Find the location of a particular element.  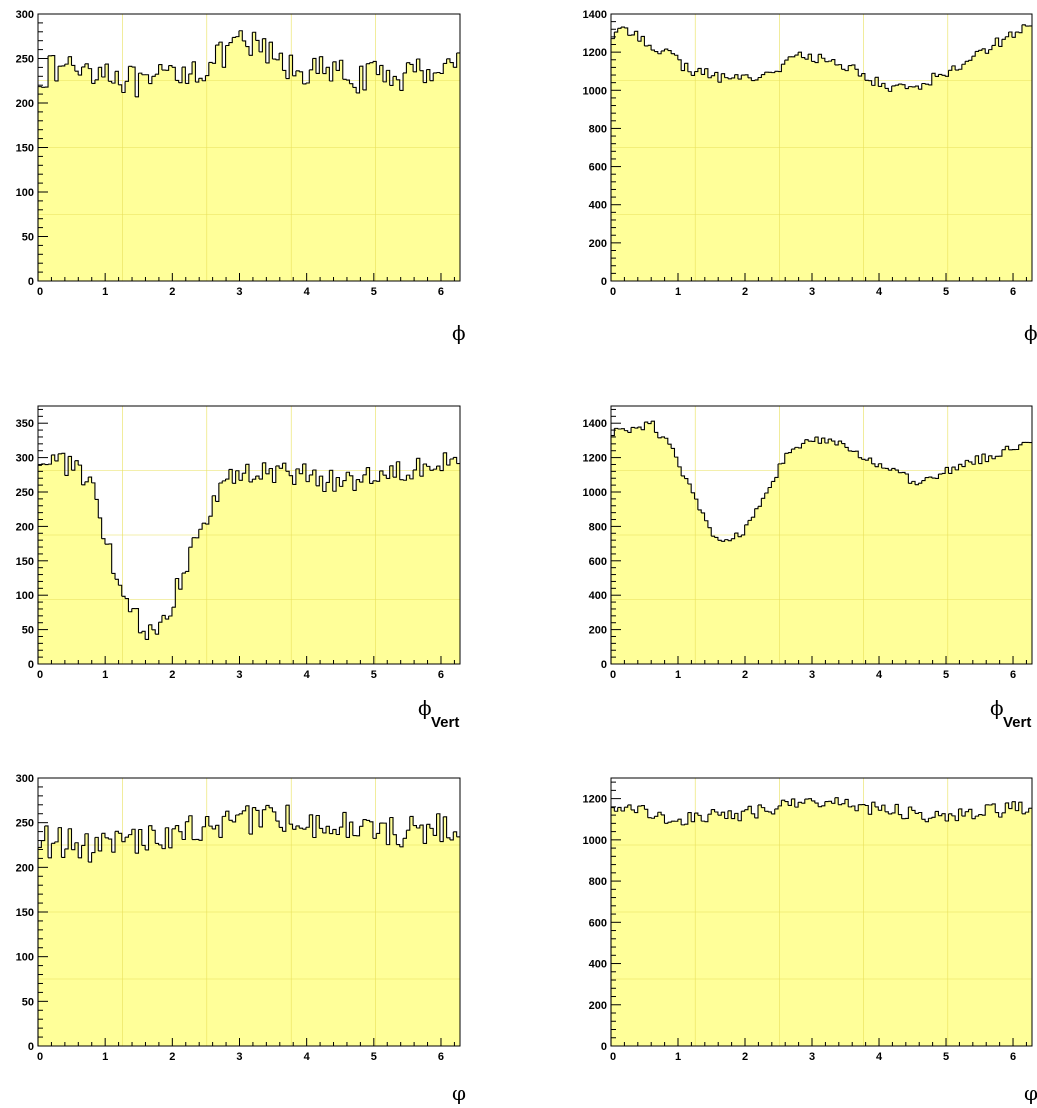

y-tick-label: 400 is located at coordinates (598, 206).